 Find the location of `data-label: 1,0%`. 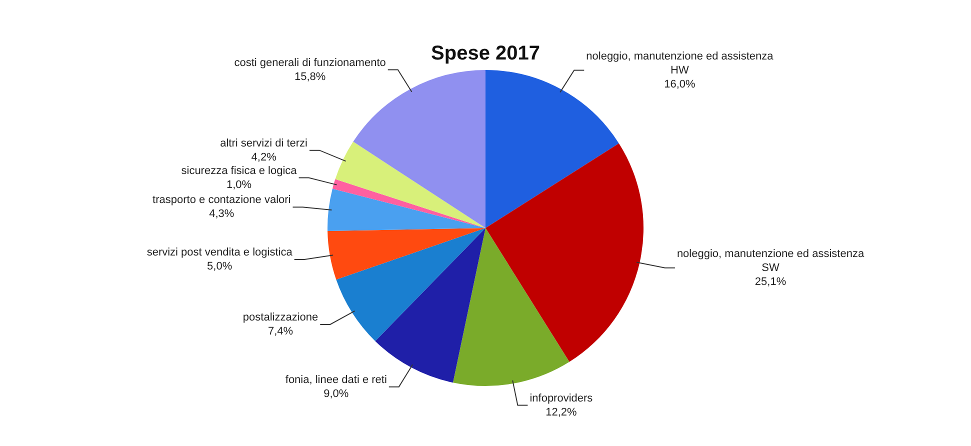

data-label: 1,0% is located at coordinates (239, 184).